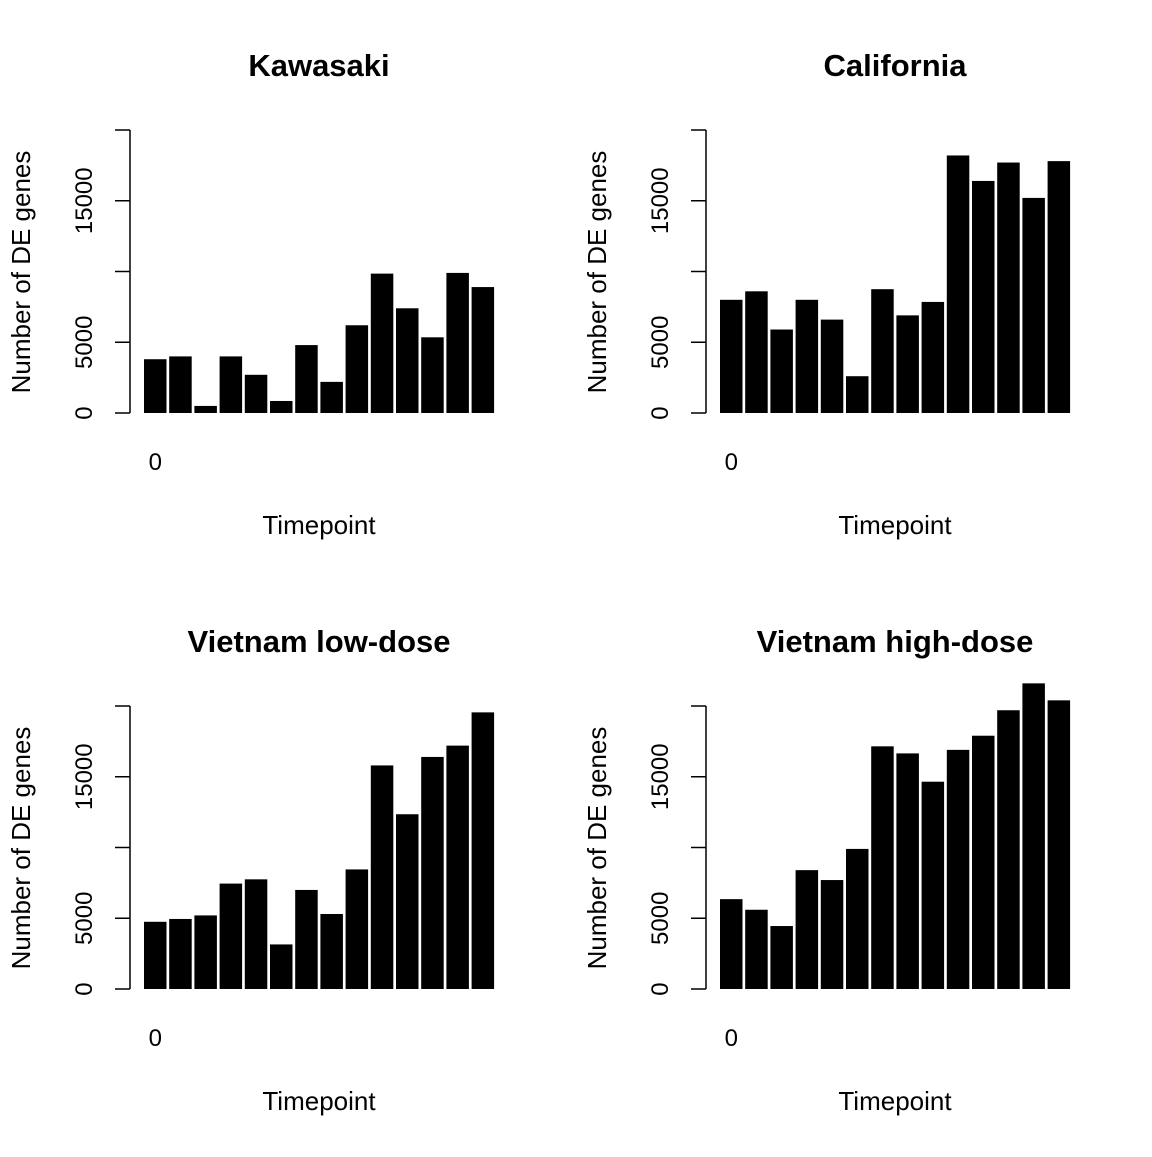 This screenshot has height=1157, width=1152. I want to click on chart-title: Vietnam low-dose, so click(319, 641).